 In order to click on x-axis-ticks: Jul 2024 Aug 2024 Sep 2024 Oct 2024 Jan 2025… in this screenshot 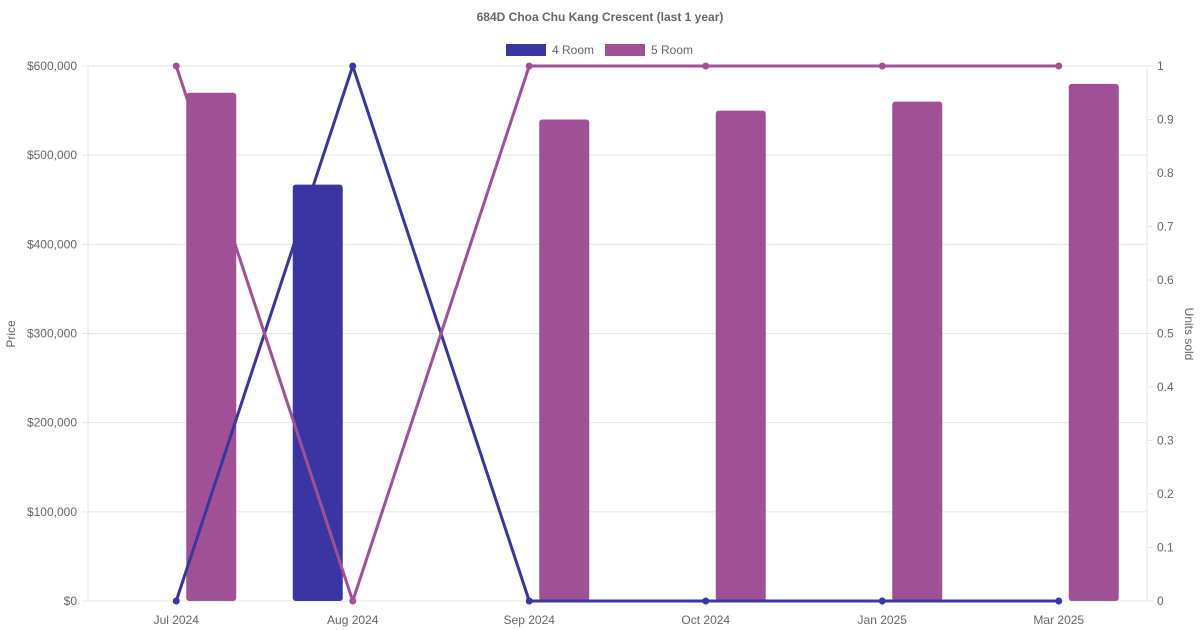, I will do `click(619, 614)`.